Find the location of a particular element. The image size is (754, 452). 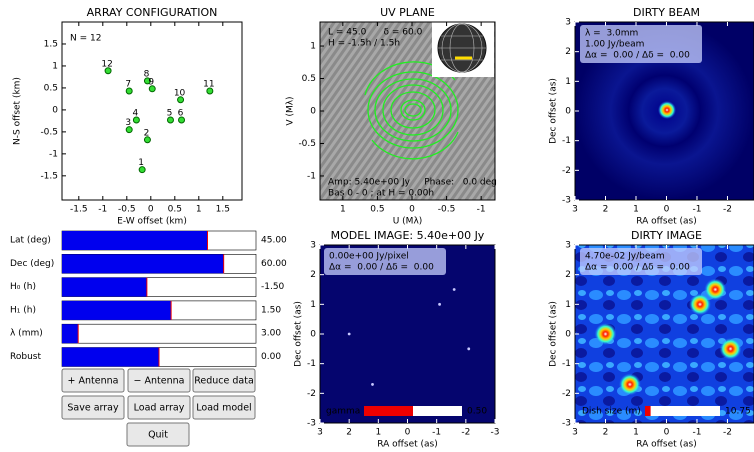

slider-value: 0.50 is located at coordinates (477, 412).